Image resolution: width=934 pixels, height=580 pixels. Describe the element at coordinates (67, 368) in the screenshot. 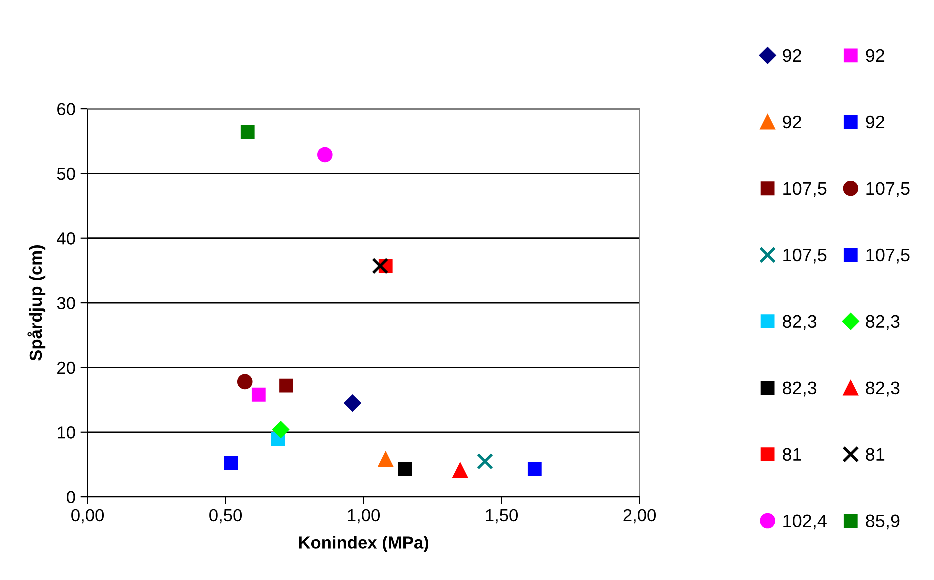

I see `y-tick-label: 20` at that location.